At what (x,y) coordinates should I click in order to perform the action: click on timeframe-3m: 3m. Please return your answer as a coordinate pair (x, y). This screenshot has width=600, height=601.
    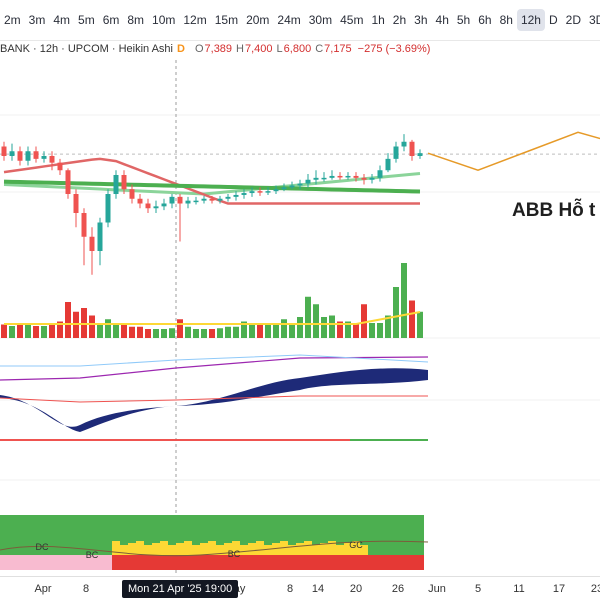
    Looking at the image, I should click on (37, 20).